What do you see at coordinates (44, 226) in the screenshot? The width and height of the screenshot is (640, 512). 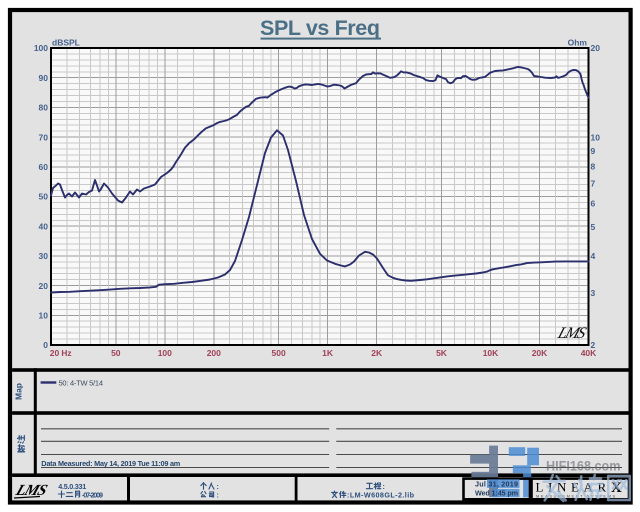 I see `svg-text: 40` at bounding box center [44, 226].